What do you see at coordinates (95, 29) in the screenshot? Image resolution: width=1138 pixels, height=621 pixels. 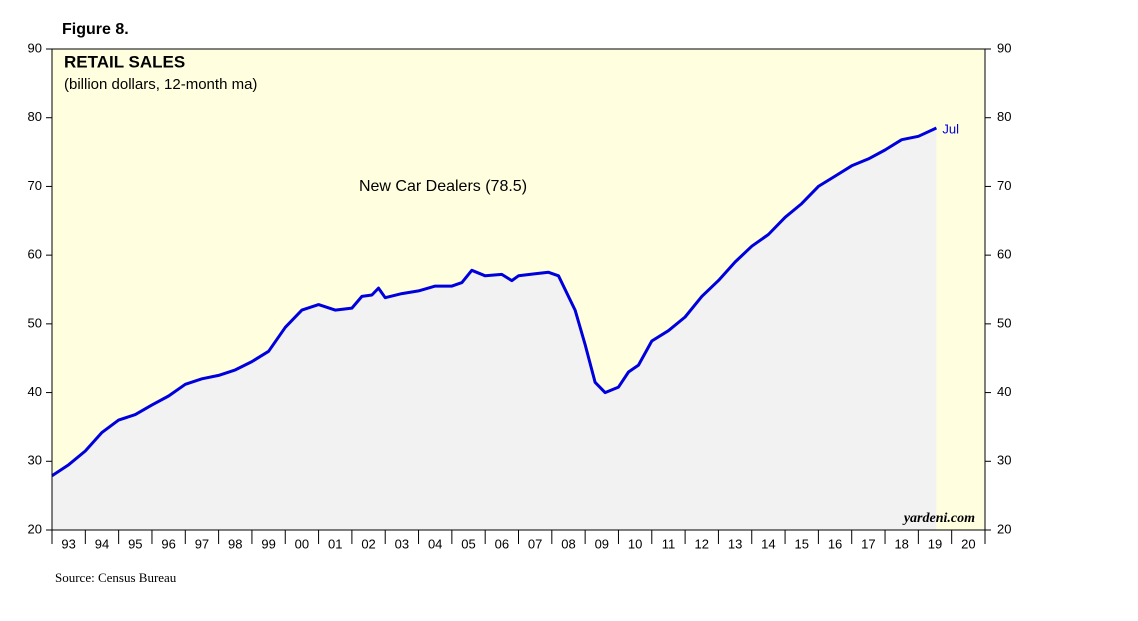 I see `figure-label: Figure 8.` at bounding box center [95, 29].